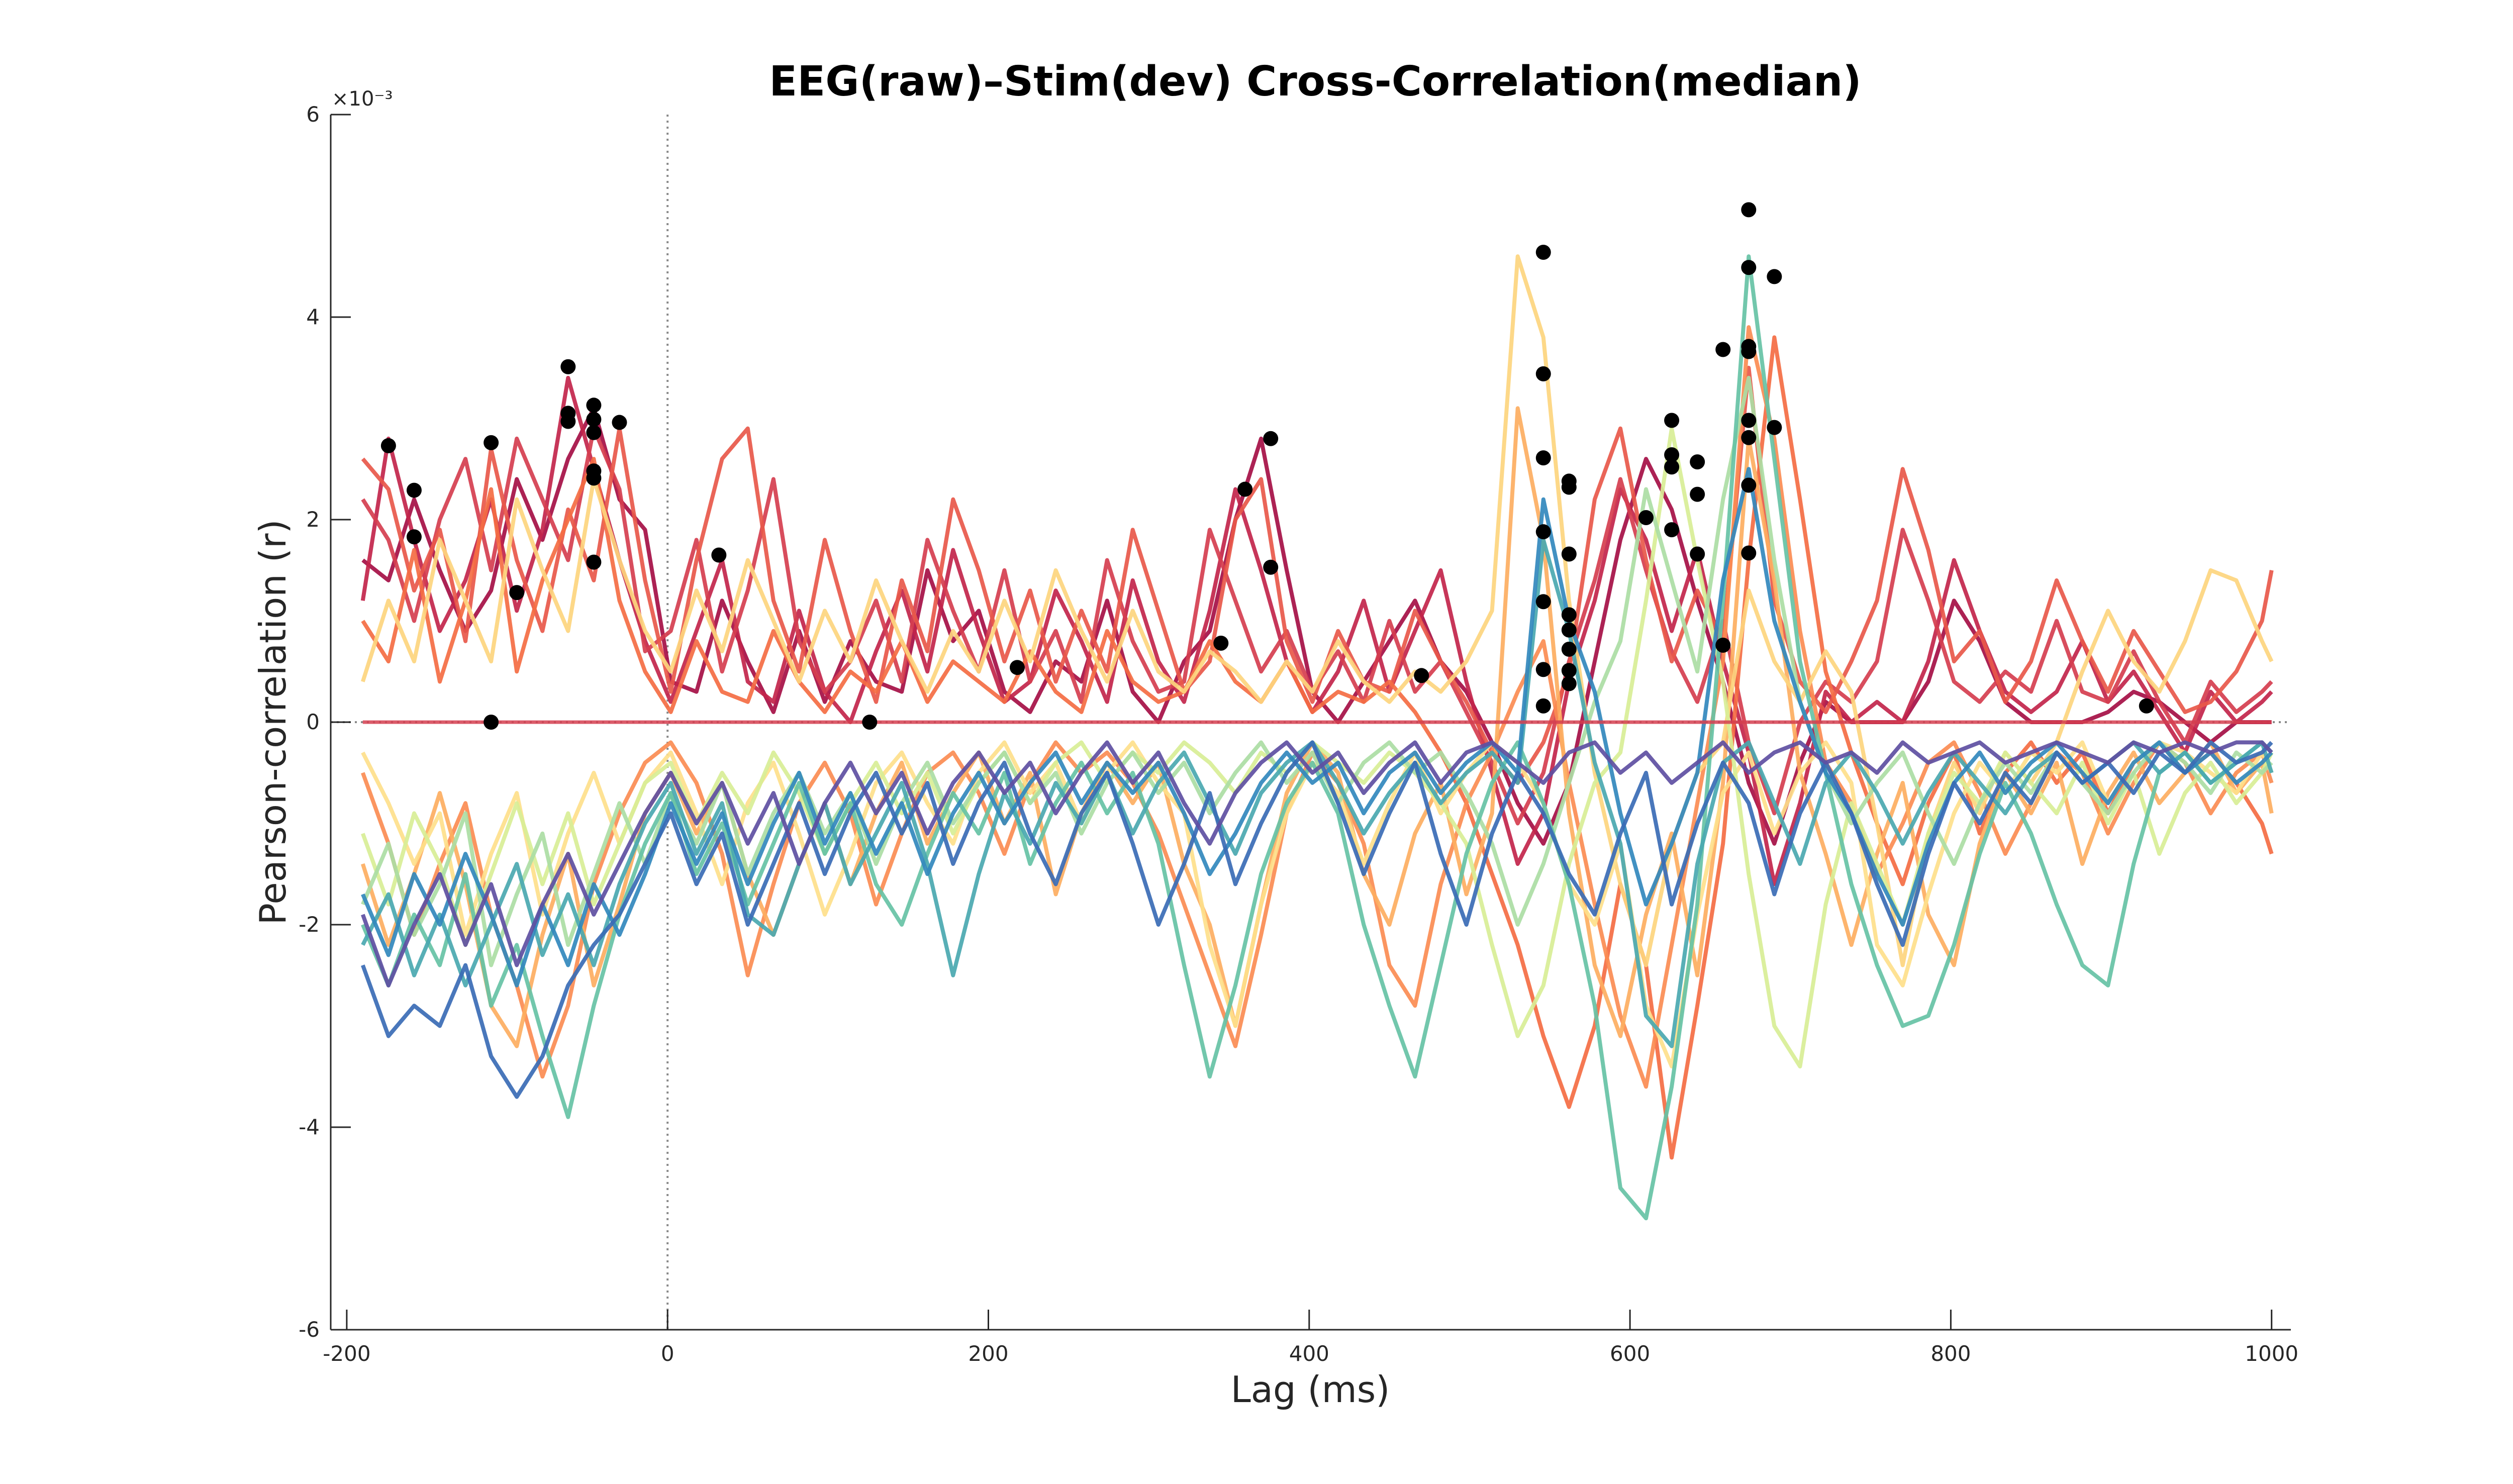 The height and width of the screenshot is (1484, 2513). Describe the element at coordinates (310, 924) in the screenshot. I see `y-tick-label: -2` at that location.